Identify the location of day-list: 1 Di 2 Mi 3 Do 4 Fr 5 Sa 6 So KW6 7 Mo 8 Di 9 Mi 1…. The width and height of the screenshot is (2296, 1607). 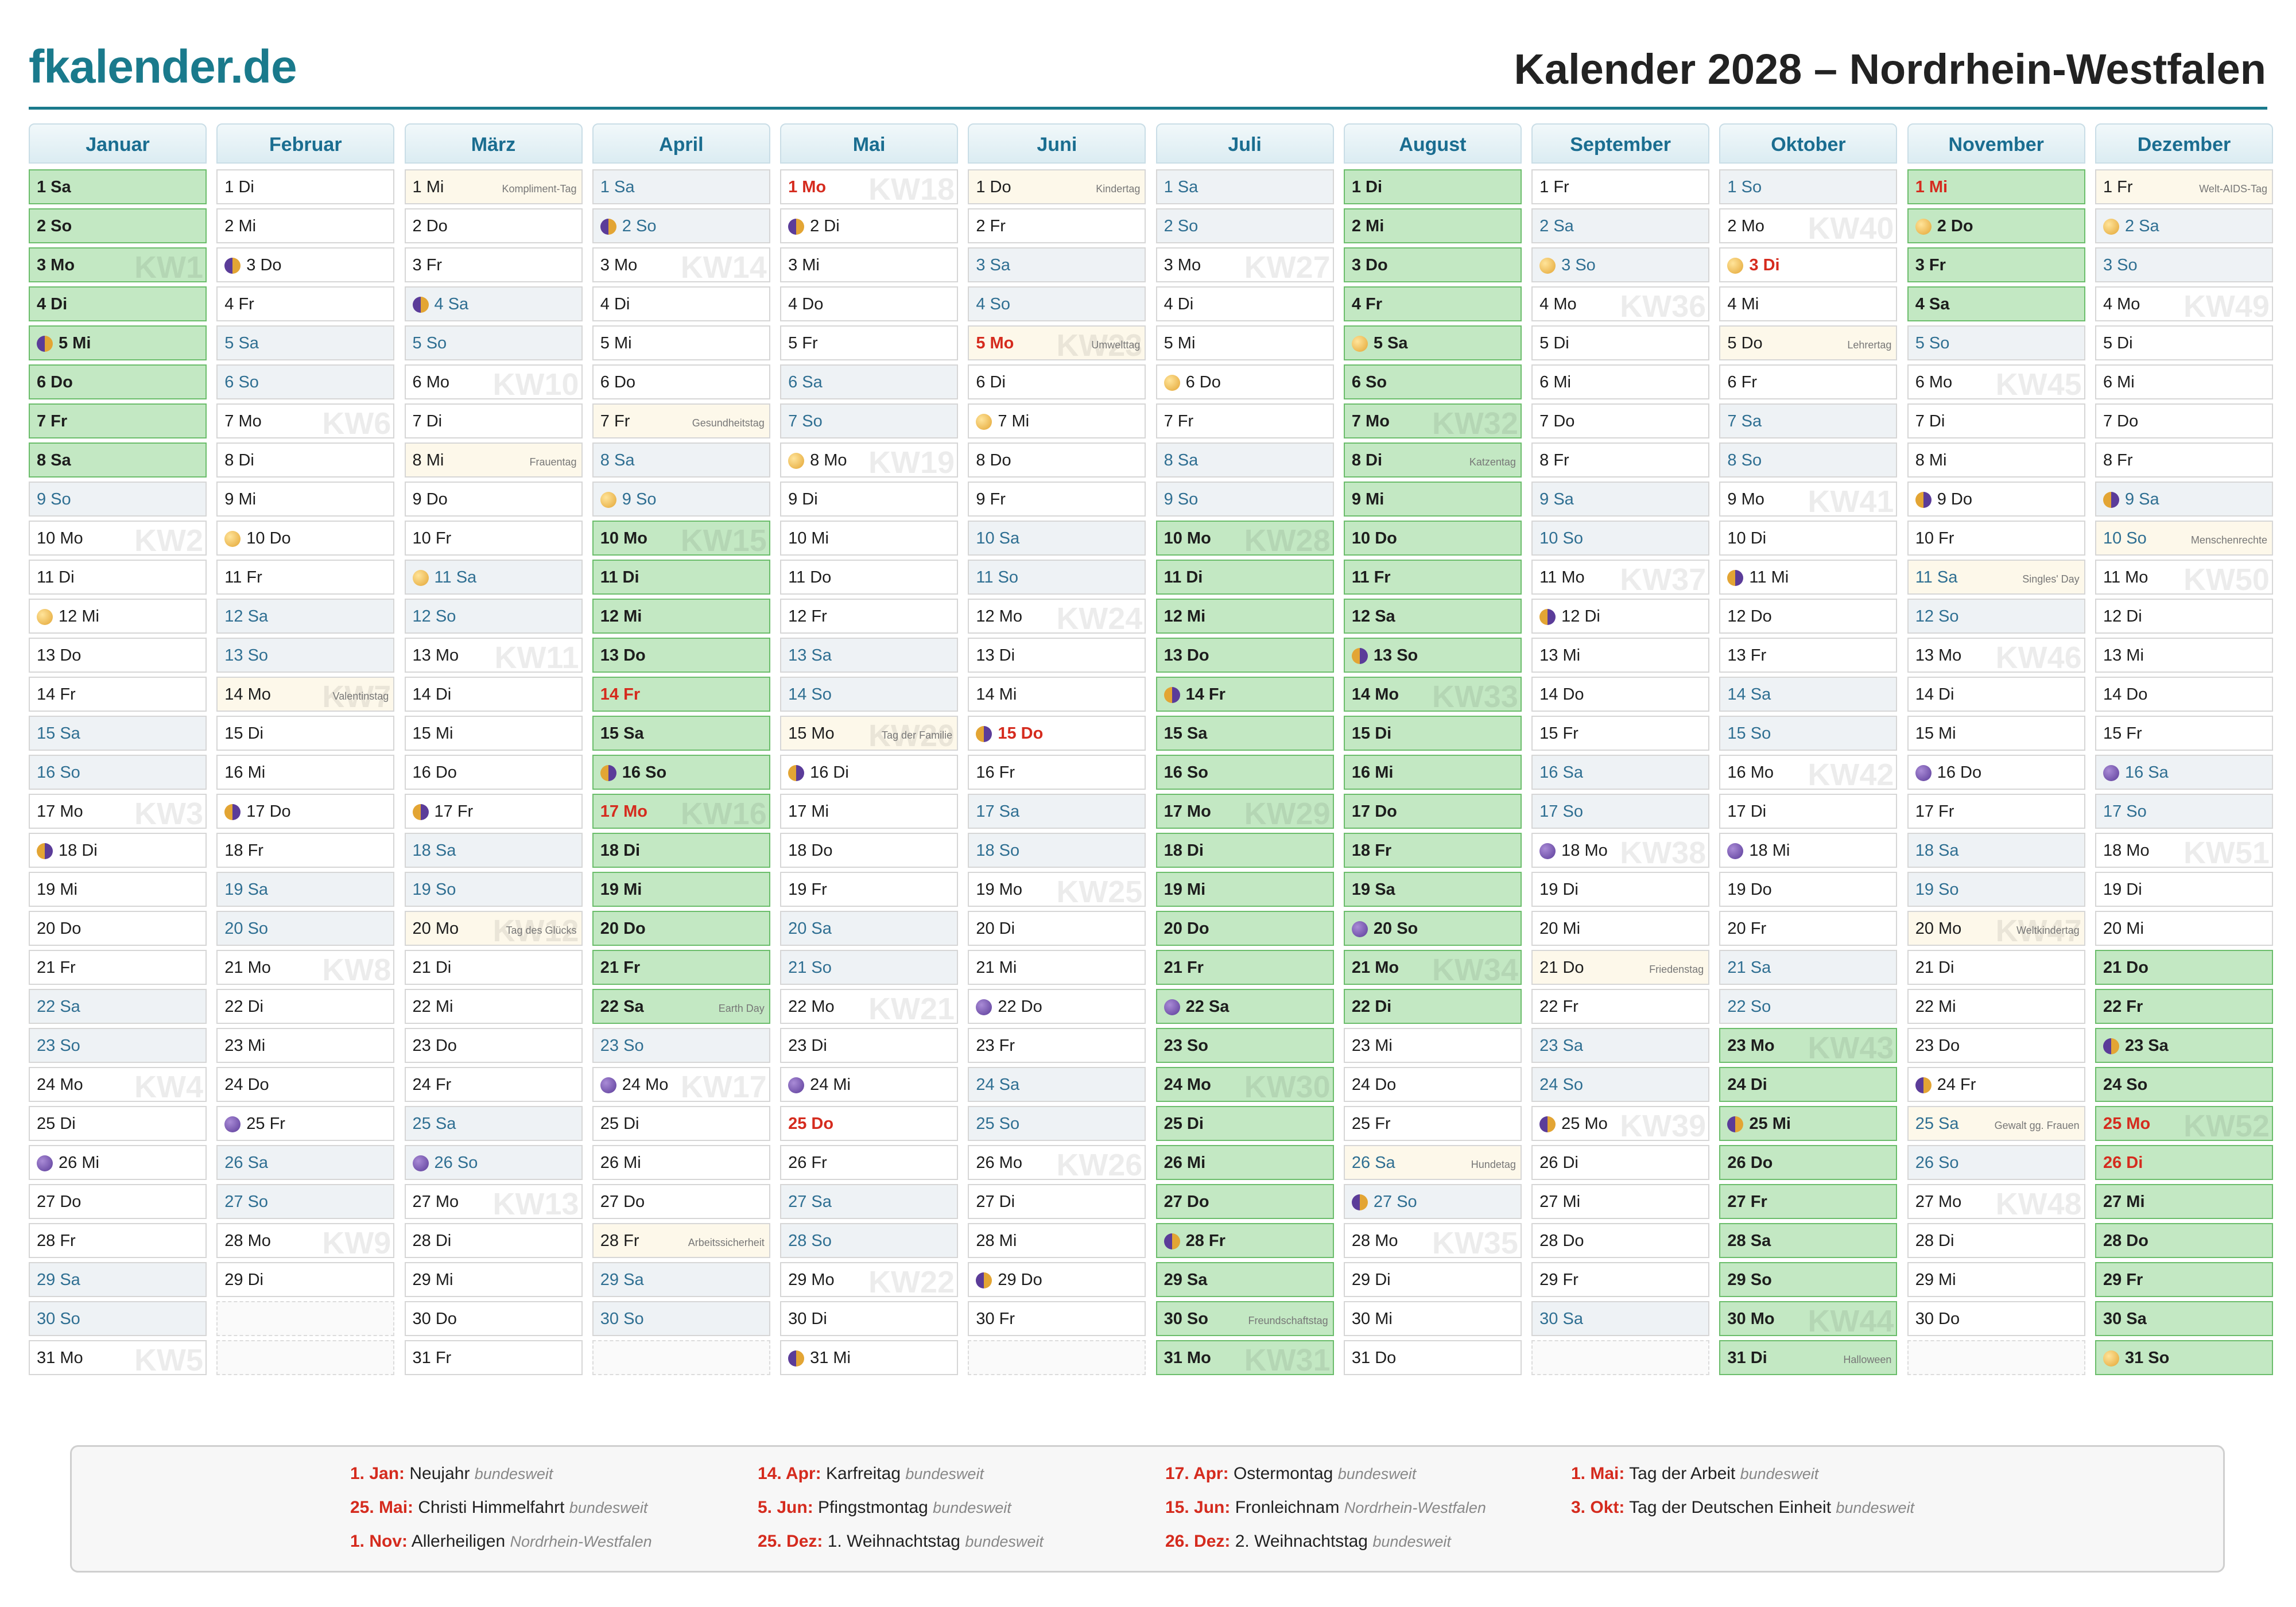
(305, 772).